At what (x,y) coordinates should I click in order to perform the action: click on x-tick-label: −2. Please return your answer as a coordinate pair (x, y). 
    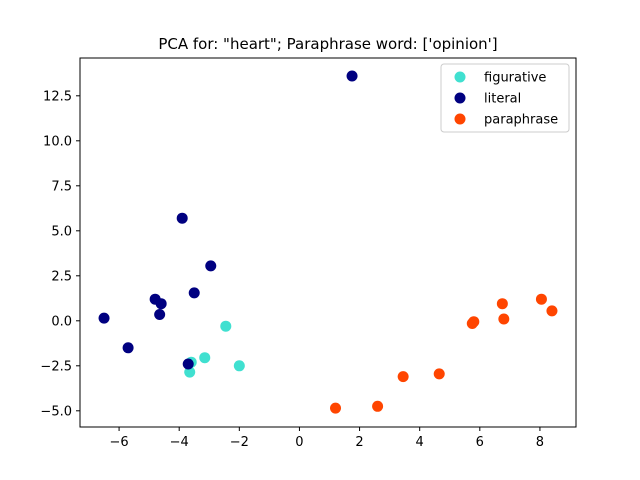
    Looking at the image, I should click on (239, 442).